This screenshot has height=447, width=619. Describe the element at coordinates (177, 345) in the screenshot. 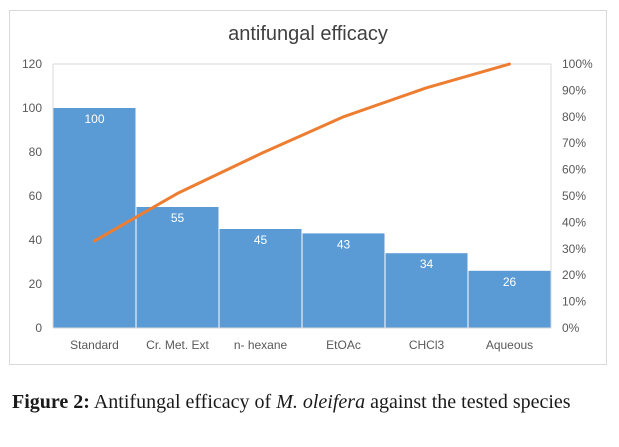

I see `x-tick-label: Cr. Met. Ext` at that location.